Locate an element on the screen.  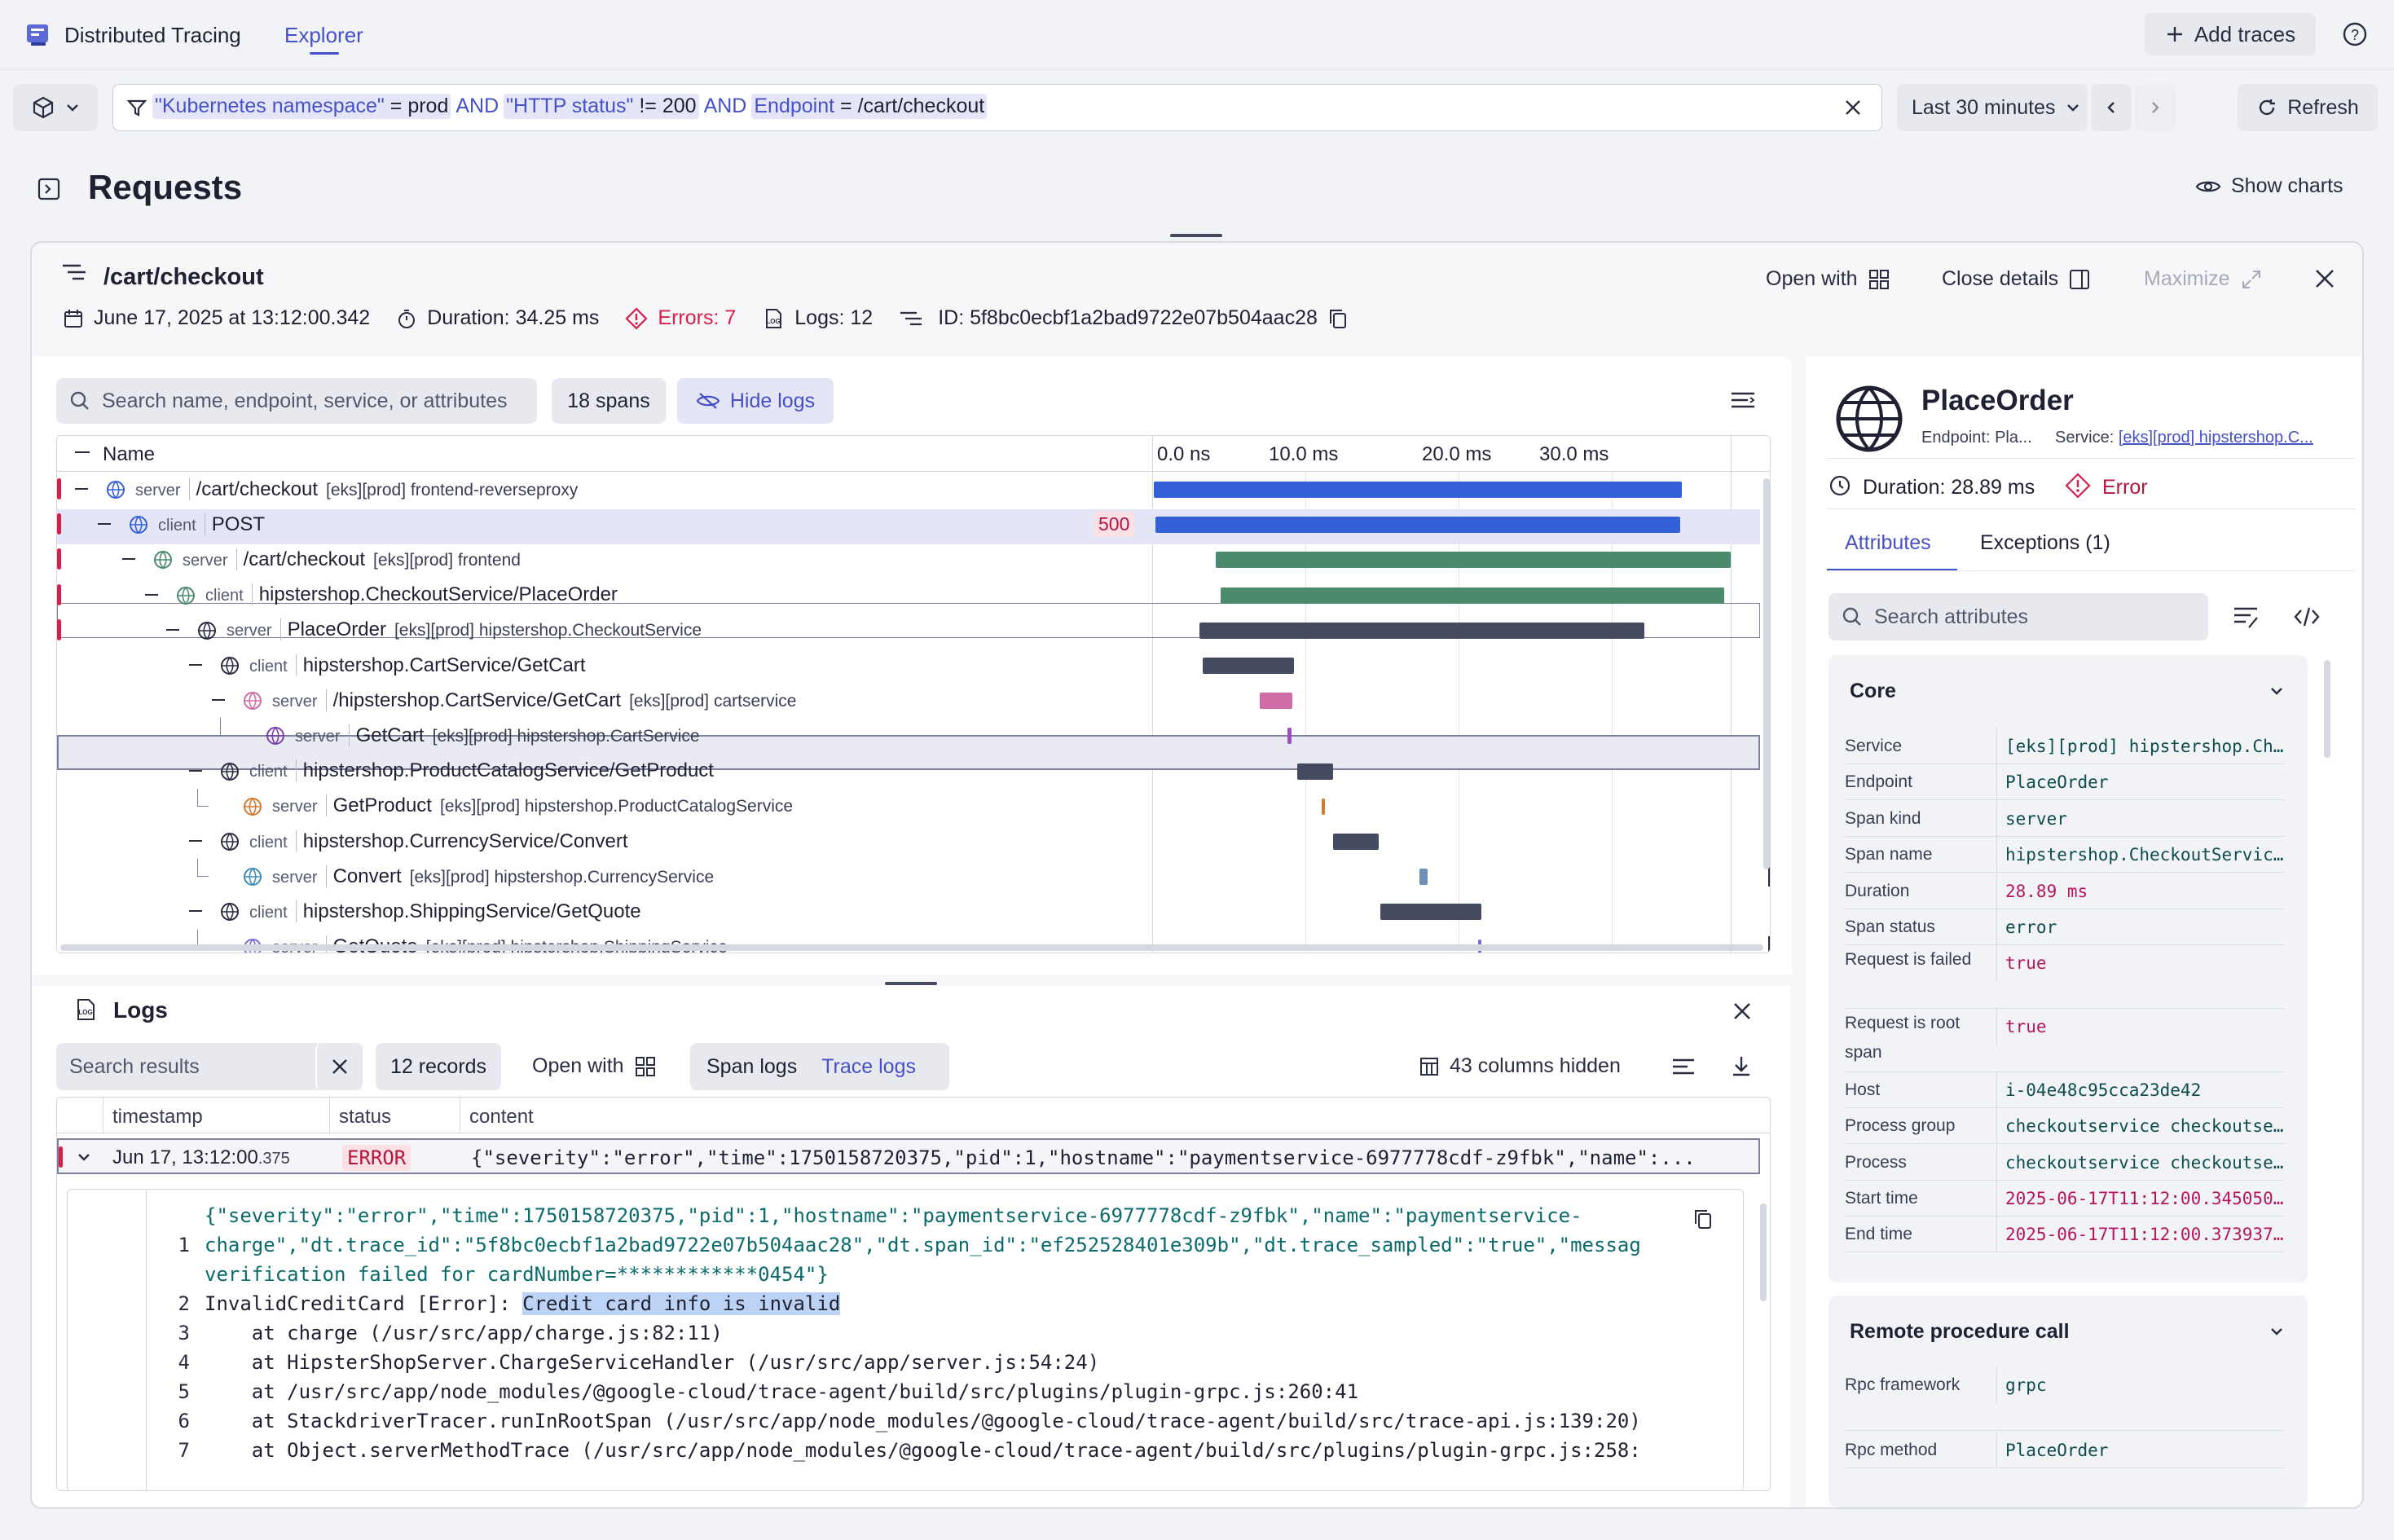
logs-search-input: Search results is located at coordinates (197, 1066).